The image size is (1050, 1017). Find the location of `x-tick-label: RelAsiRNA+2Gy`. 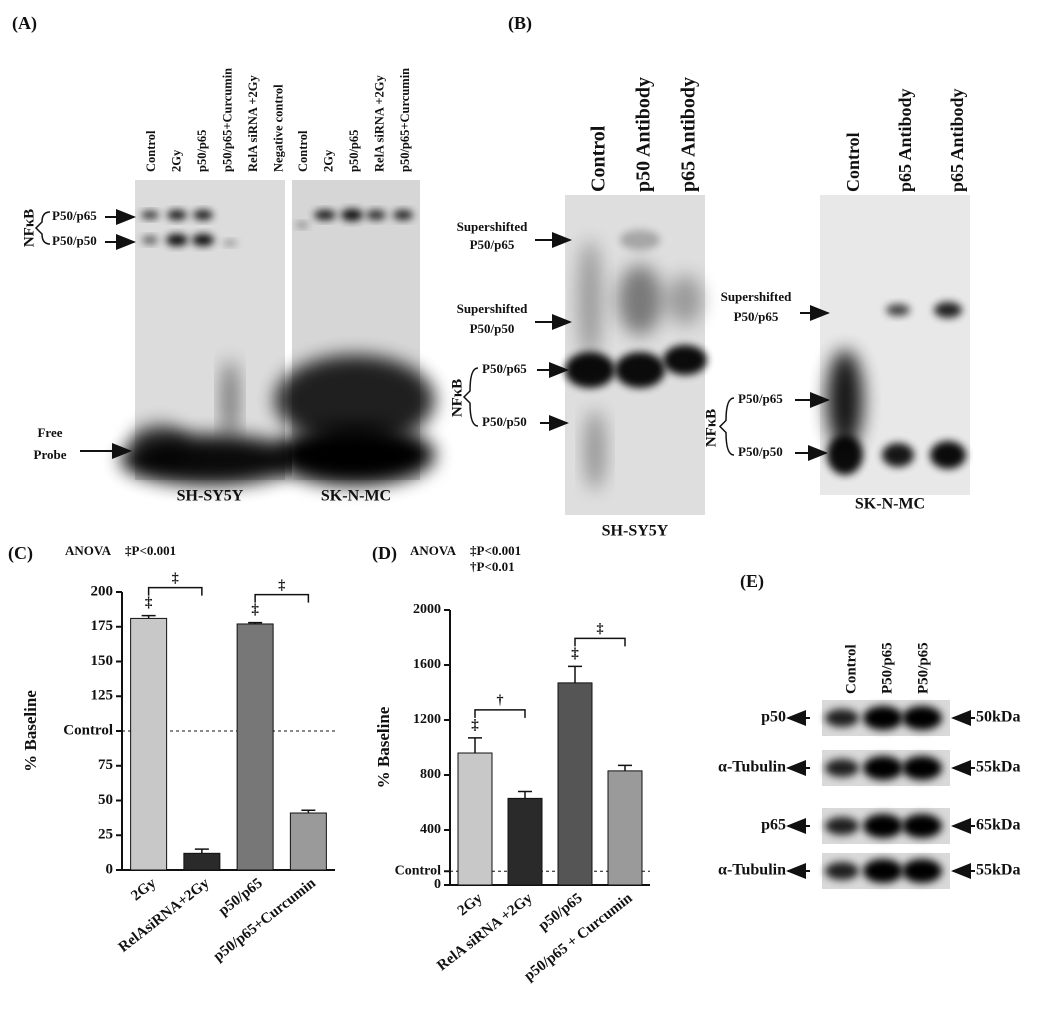

x-tick-label: RelAsiRNA+2Gy is located at coordinates (164, 915).